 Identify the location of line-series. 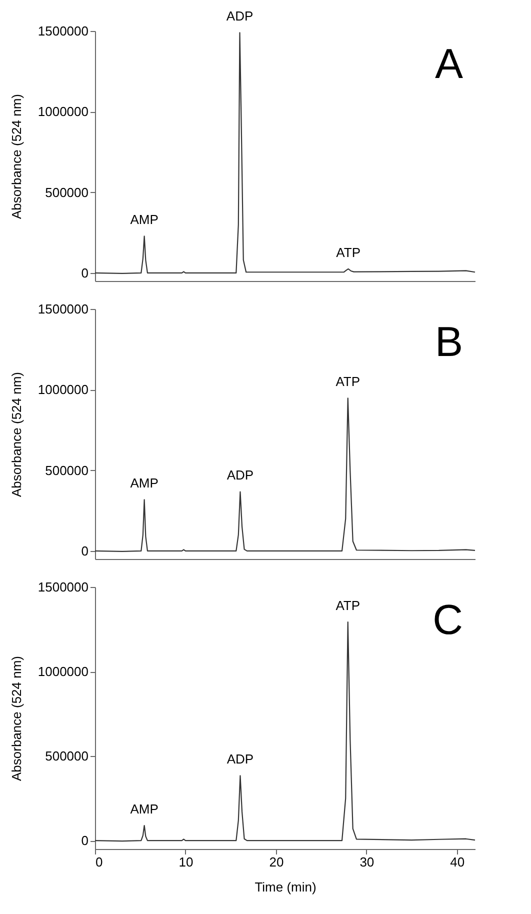
(285, 475).